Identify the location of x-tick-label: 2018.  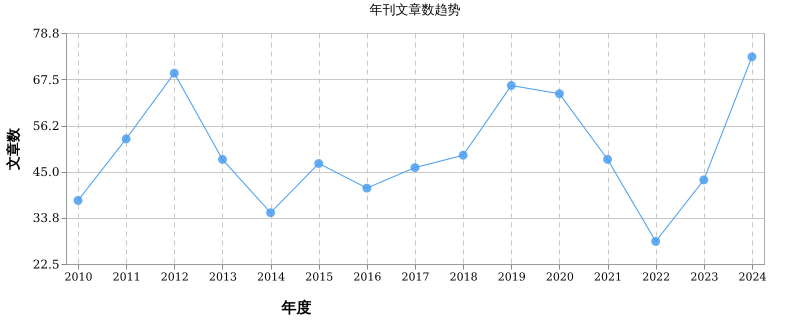
(464, 277).